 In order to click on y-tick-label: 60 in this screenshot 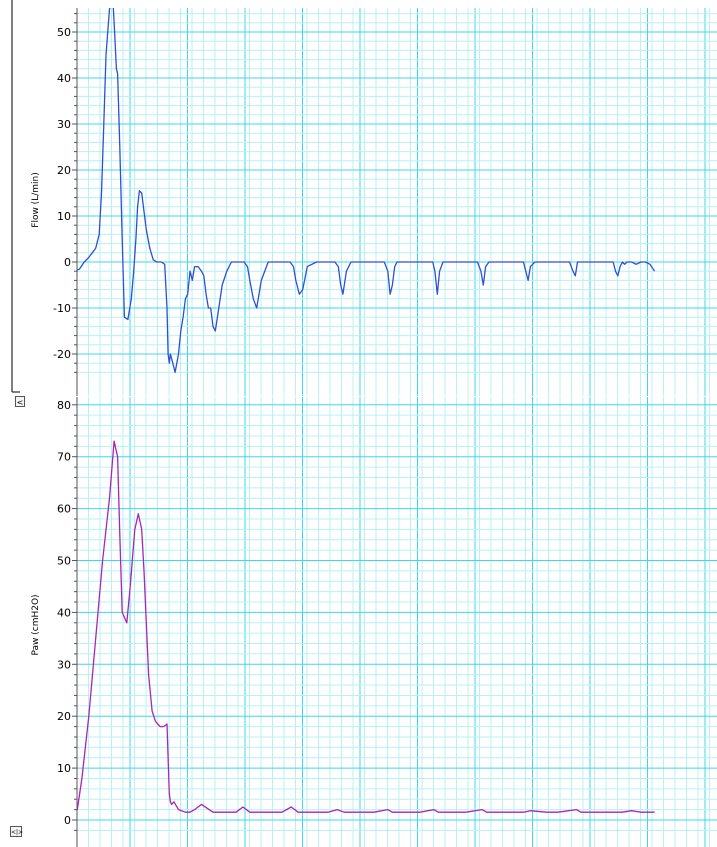, I will do `click(64, 509)`.